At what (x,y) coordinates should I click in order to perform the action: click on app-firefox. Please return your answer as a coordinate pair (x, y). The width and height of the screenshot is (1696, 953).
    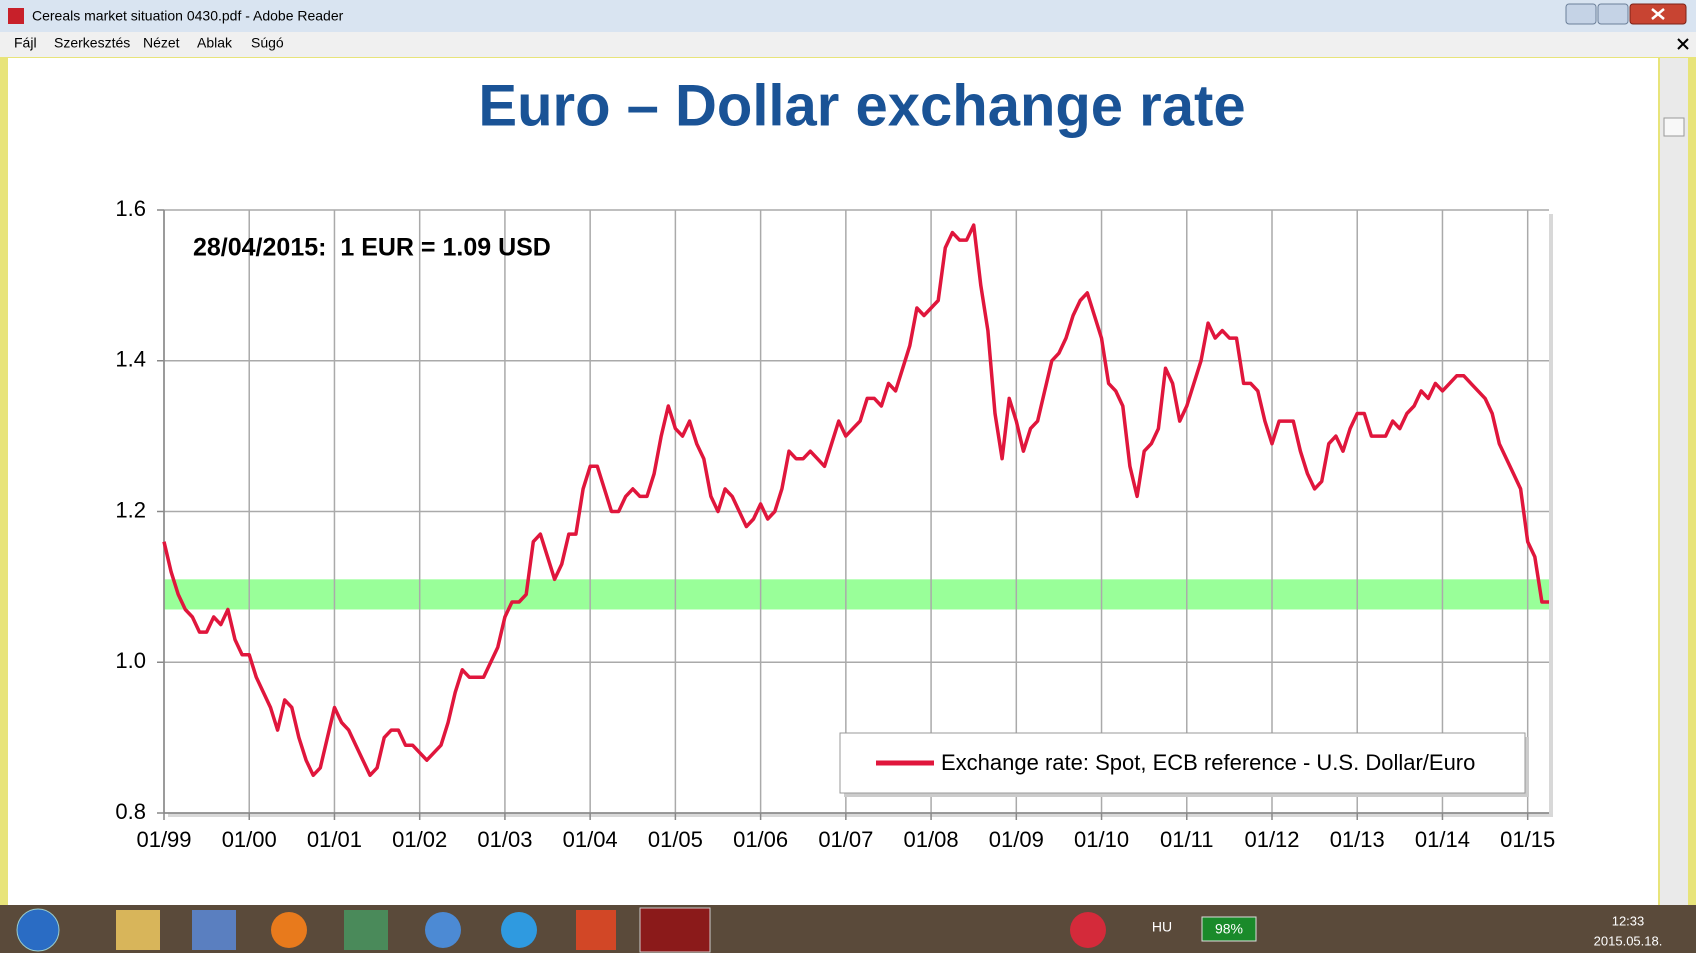
    Looking at the image, I should click on (289, 930).